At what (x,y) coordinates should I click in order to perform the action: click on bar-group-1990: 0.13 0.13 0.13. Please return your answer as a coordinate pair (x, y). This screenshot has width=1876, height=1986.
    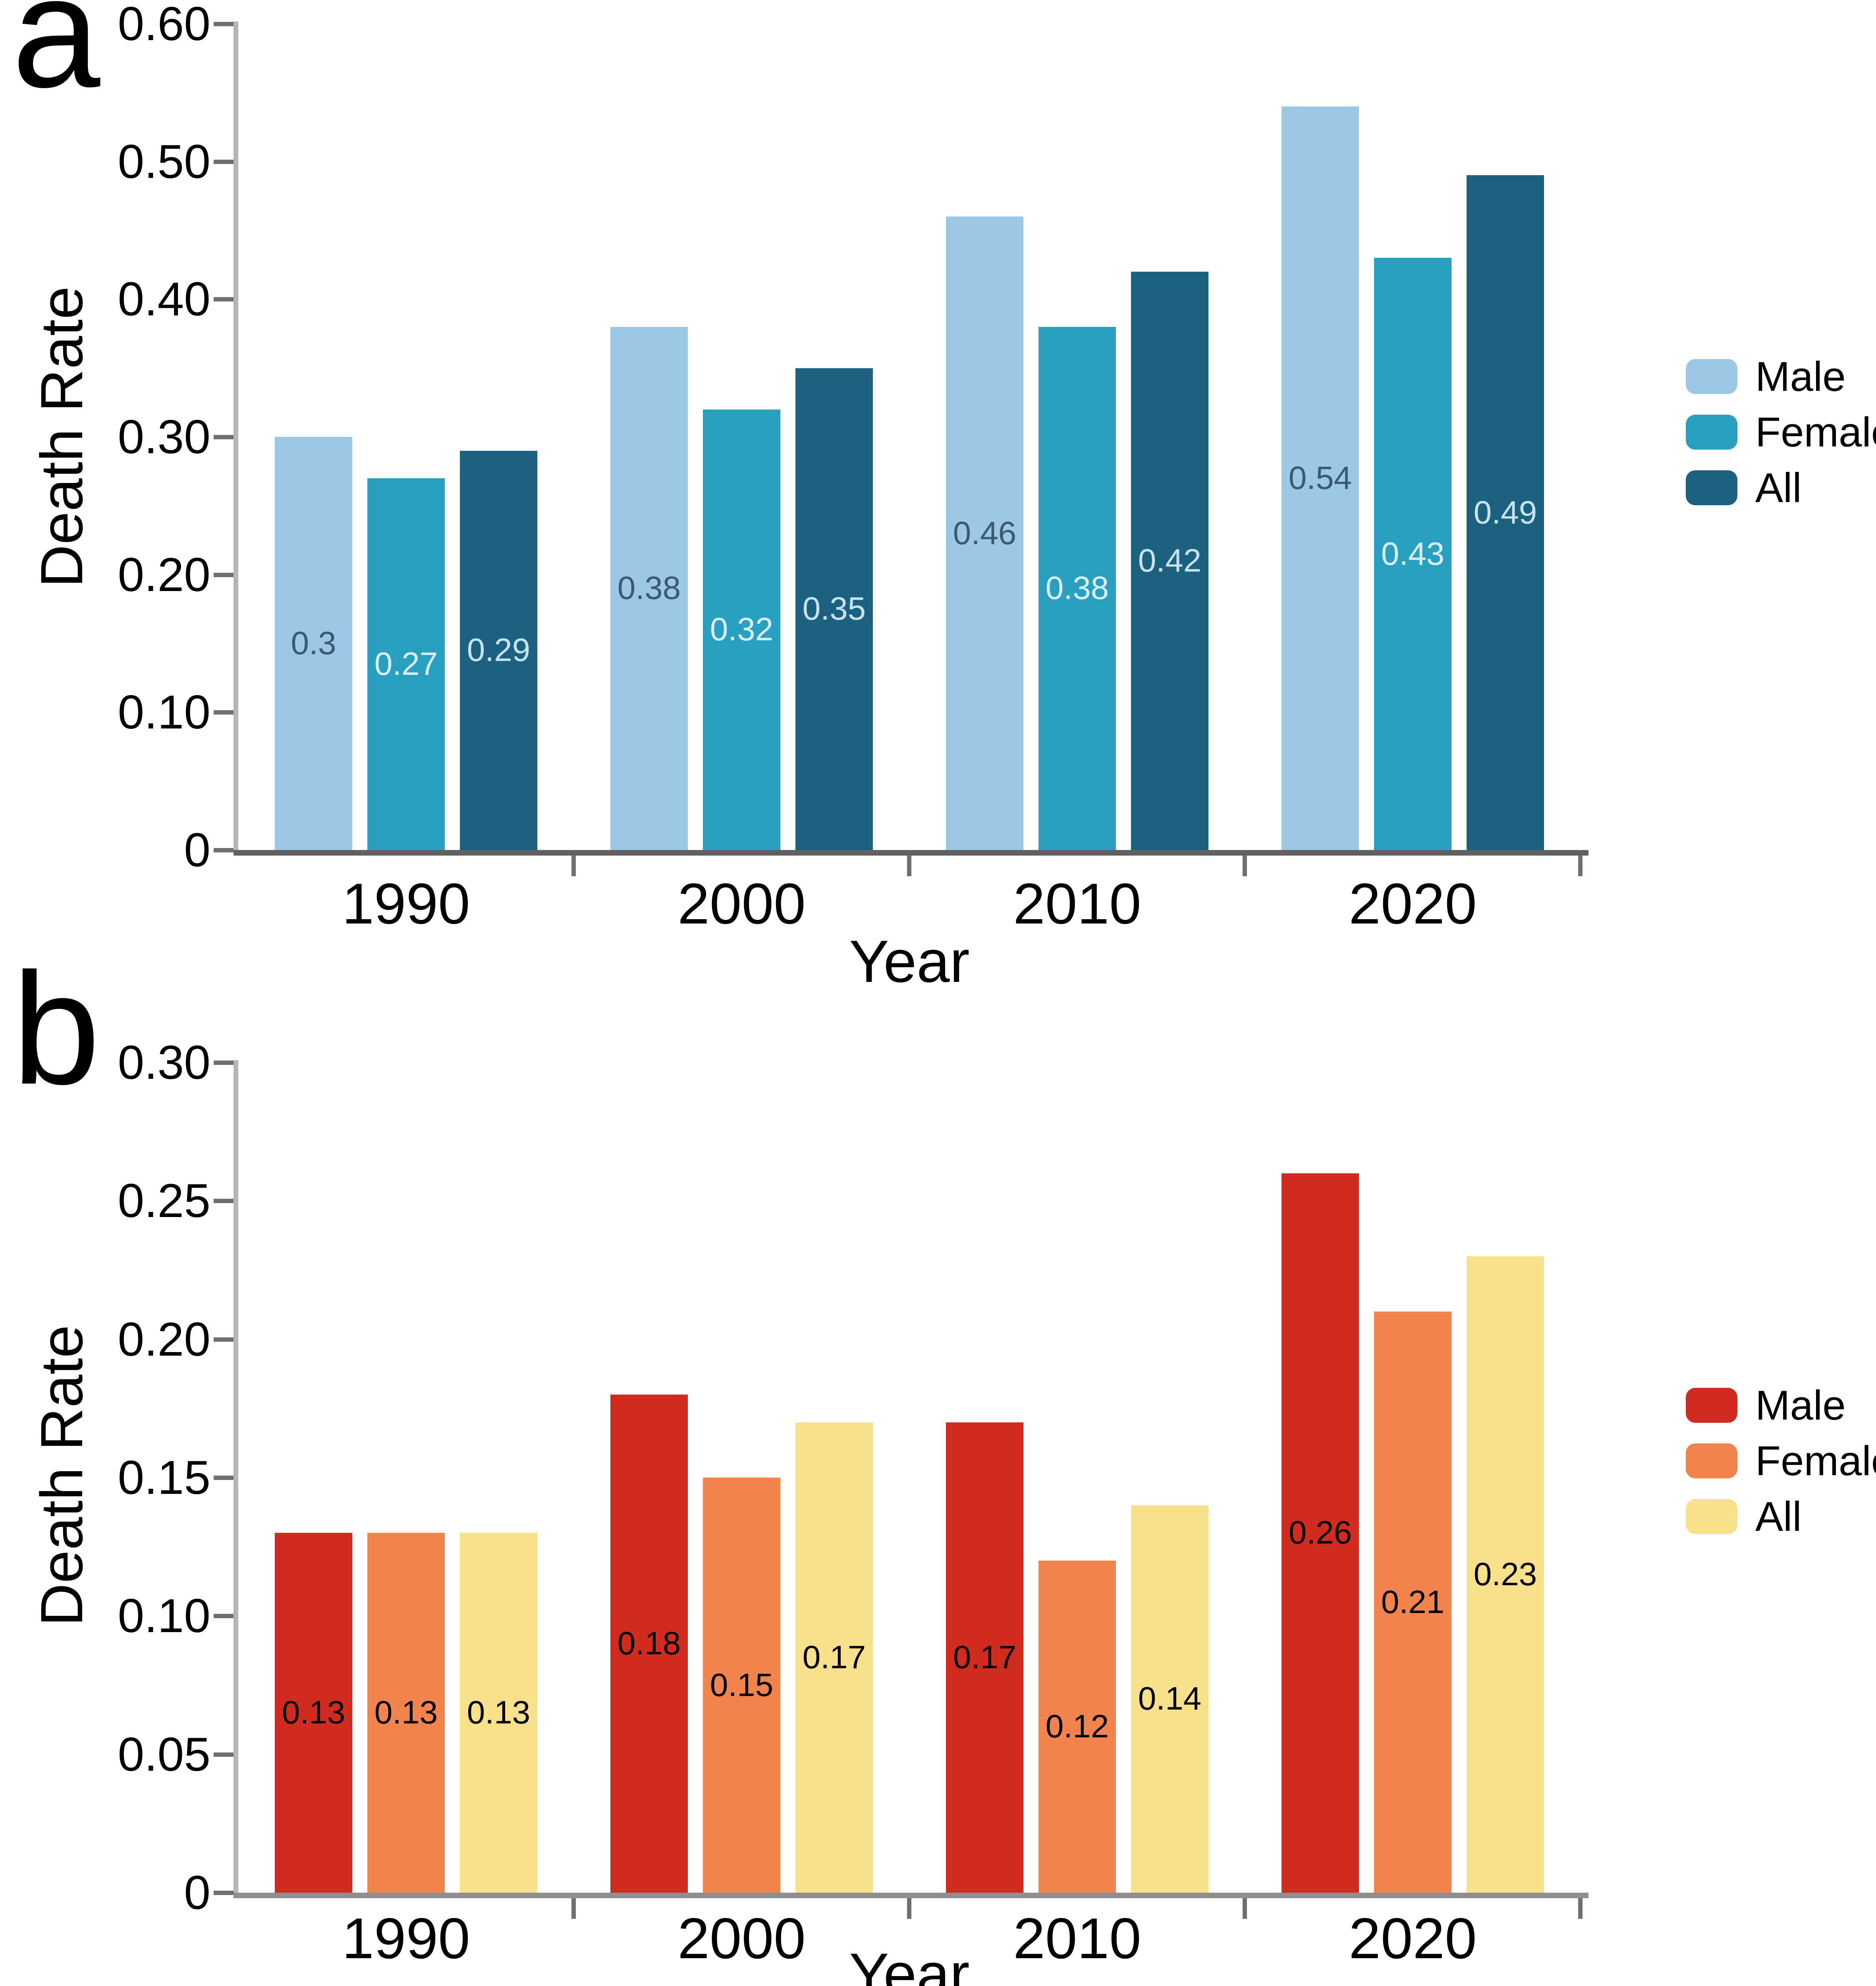
    Looking at the image, I should click on (406, 1478).